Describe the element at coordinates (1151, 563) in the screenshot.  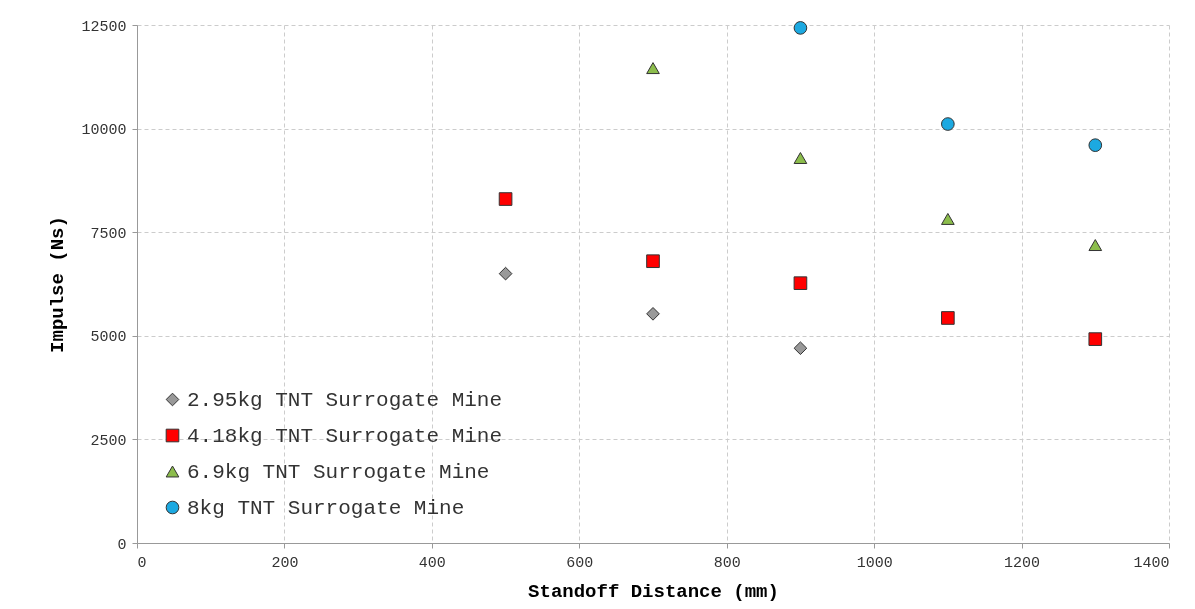
I see `x-tick-label: 1400` at that location.